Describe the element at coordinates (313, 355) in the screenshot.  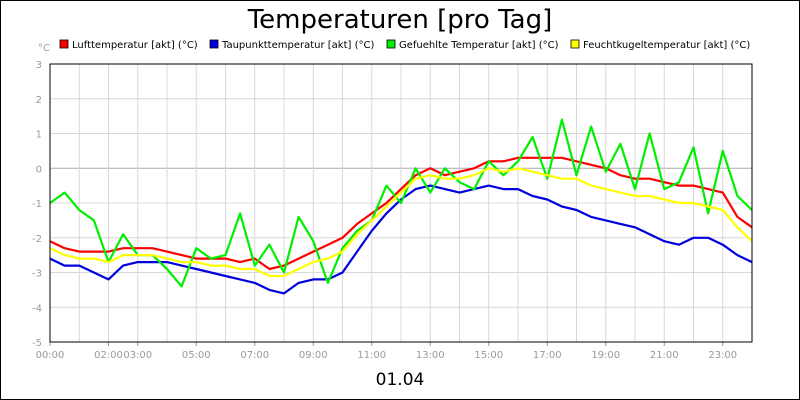
I see `x-tick-label: 09:00` at that location.